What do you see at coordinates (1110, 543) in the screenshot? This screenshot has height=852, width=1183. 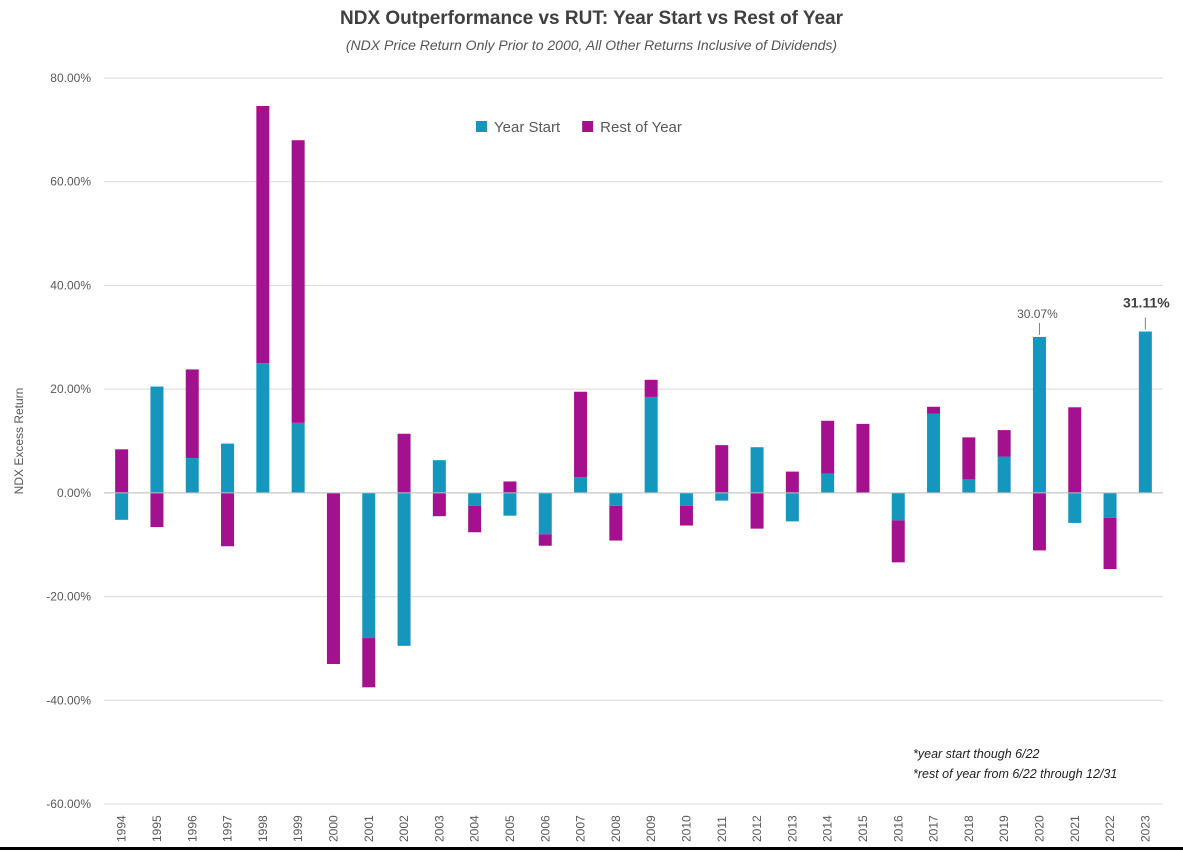 I see `bar-rest-of-year-2022` at bounding box center [1110, 543].